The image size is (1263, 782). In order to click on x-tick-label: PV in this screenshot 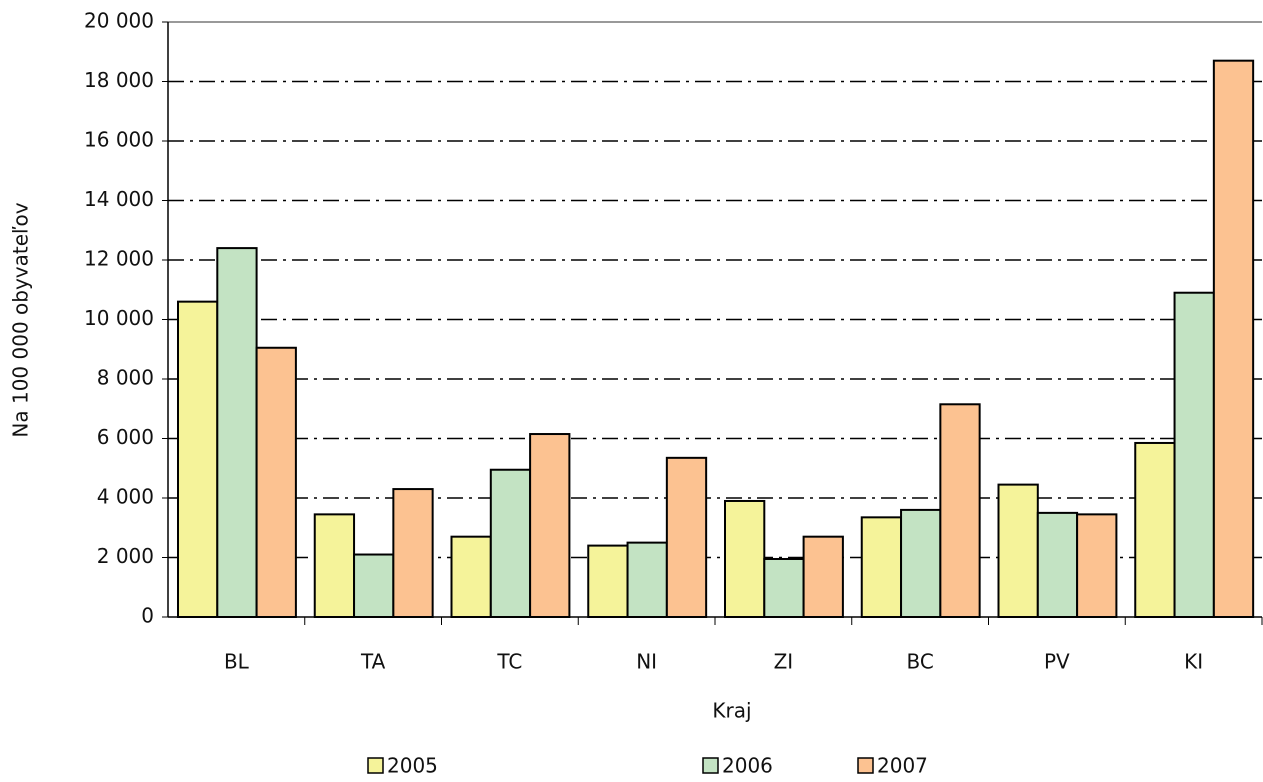, I will do `click(1057, 662)`.